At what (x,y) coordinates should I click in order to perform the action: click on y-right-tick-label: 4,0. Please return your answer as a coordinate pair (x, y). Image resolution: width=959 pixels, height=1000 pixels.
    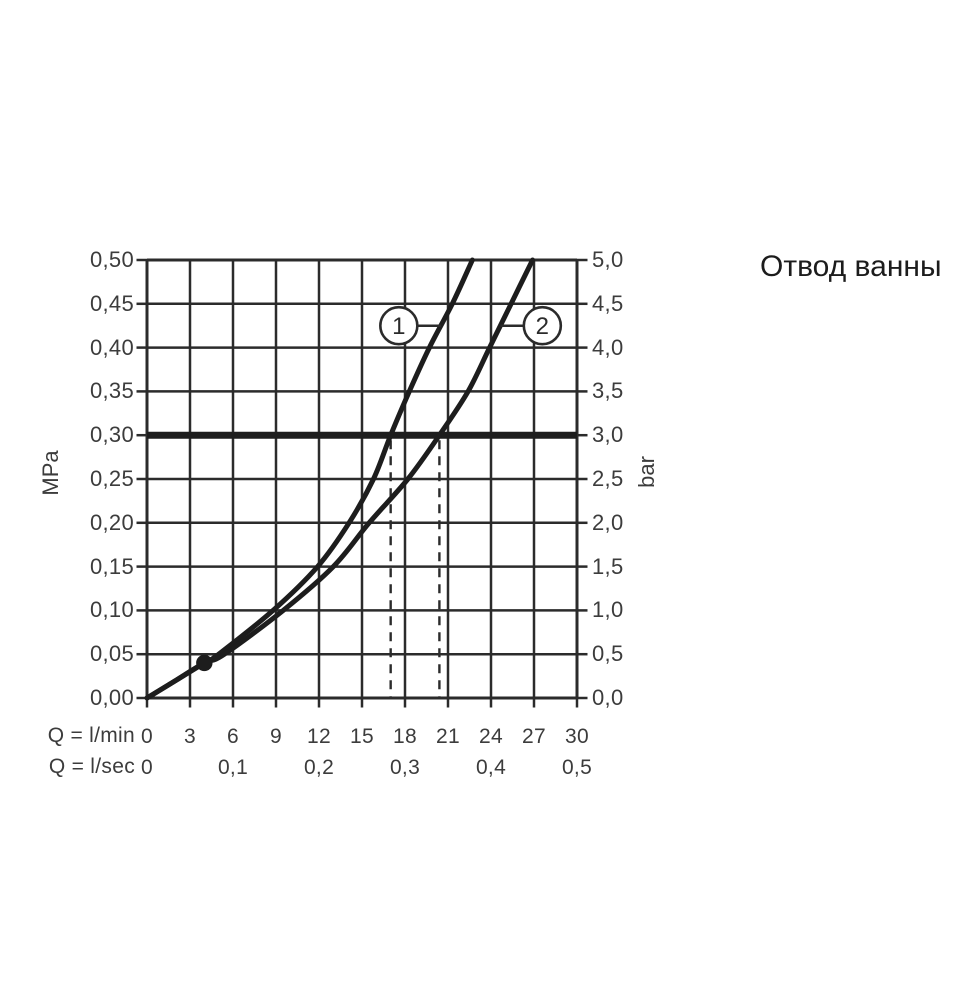
    Looking at the image, I should click on (608, 347).